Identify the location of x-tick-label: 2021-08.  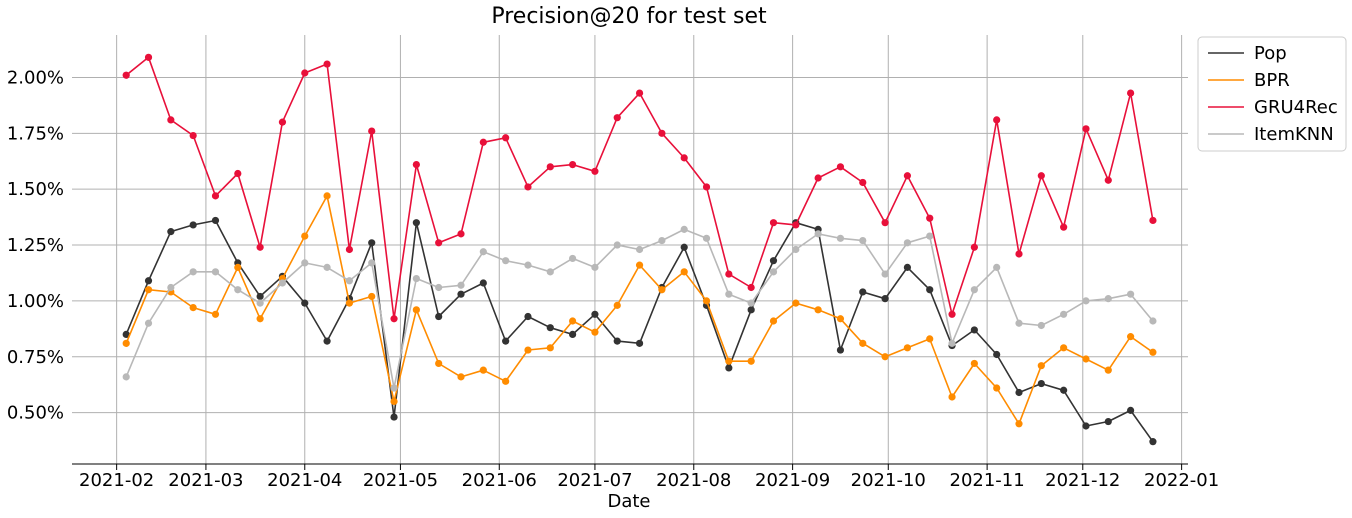
(693, 480).